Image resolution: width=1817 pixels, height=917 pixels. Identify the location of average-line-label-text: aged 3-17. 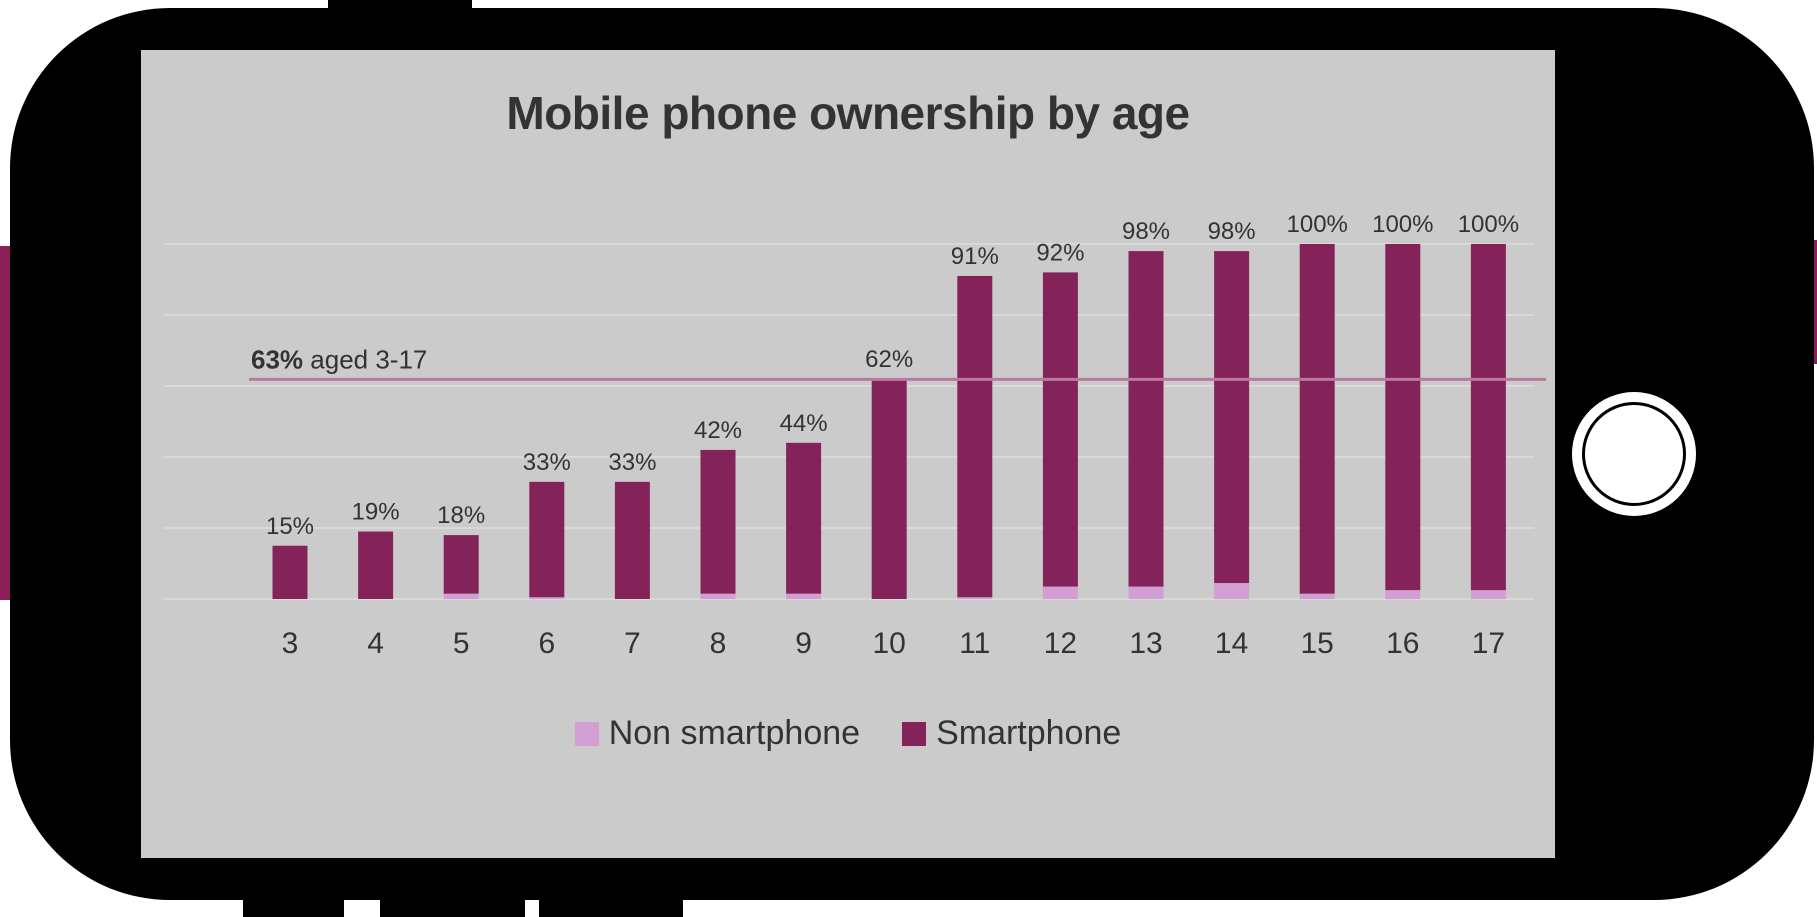
(365, 359).